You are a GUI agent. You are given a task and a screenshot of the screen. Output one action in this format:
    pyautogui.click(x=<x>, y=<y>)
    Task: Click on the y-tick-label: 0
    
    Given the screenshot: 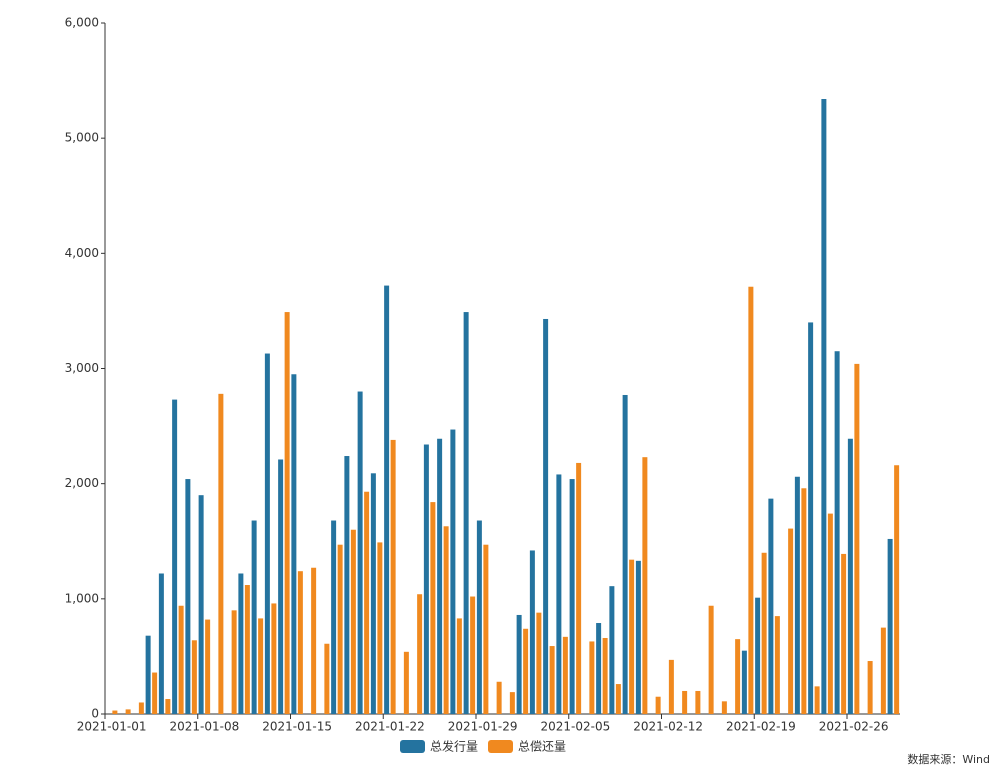 What is the action you would take?
    pyautogui.click(x=95, y=714)
    